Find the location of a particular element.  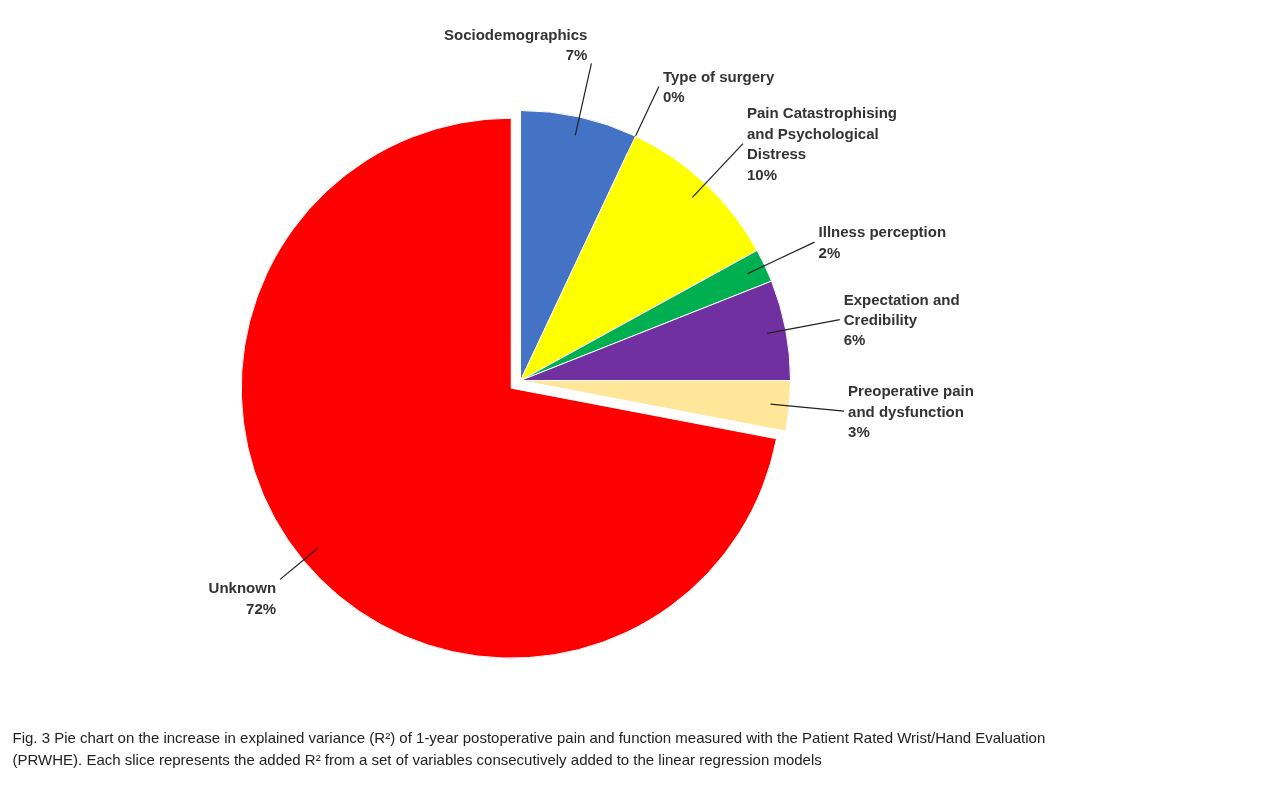

data-label: 6% is located at coordinates (854, 340).